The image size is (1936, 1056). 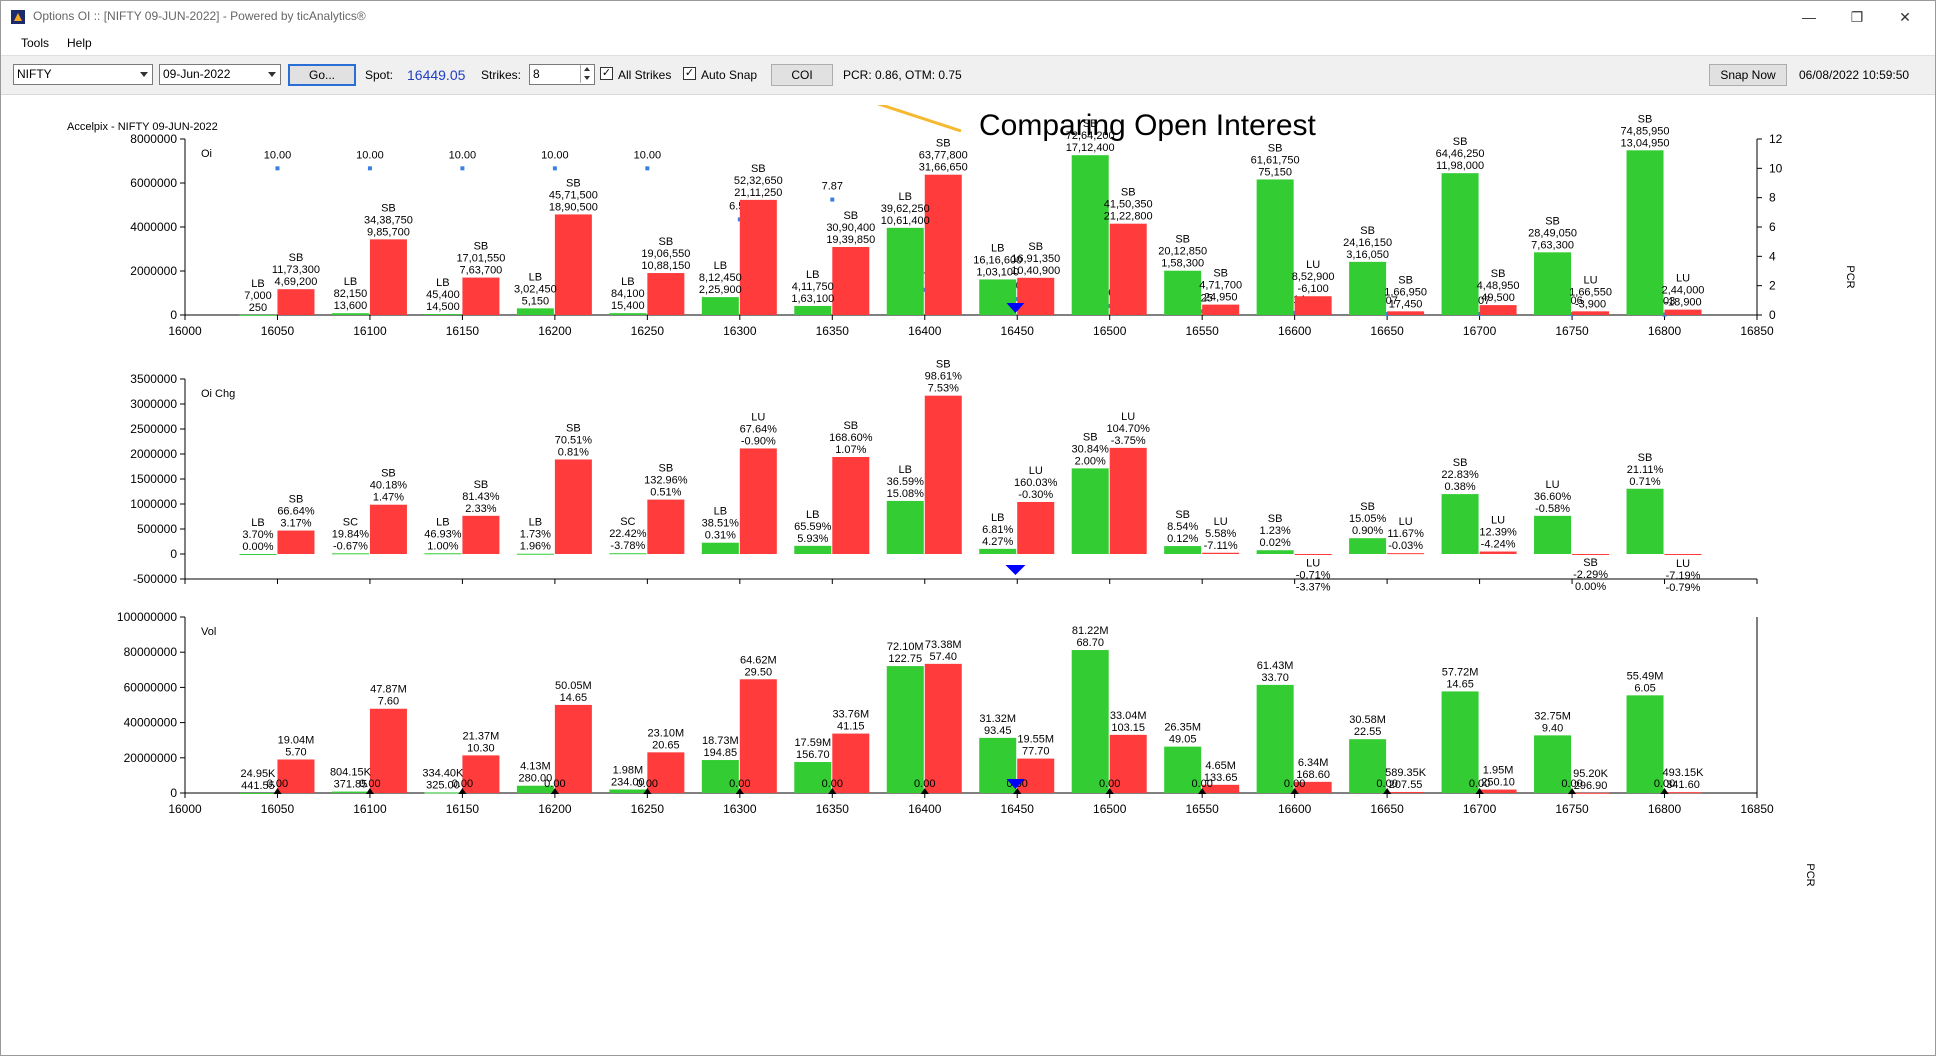 What do you see at coordinates (481, 485) in the screenshot?
I see `put-buildup-label: SB` at bounding box center [481, 485].